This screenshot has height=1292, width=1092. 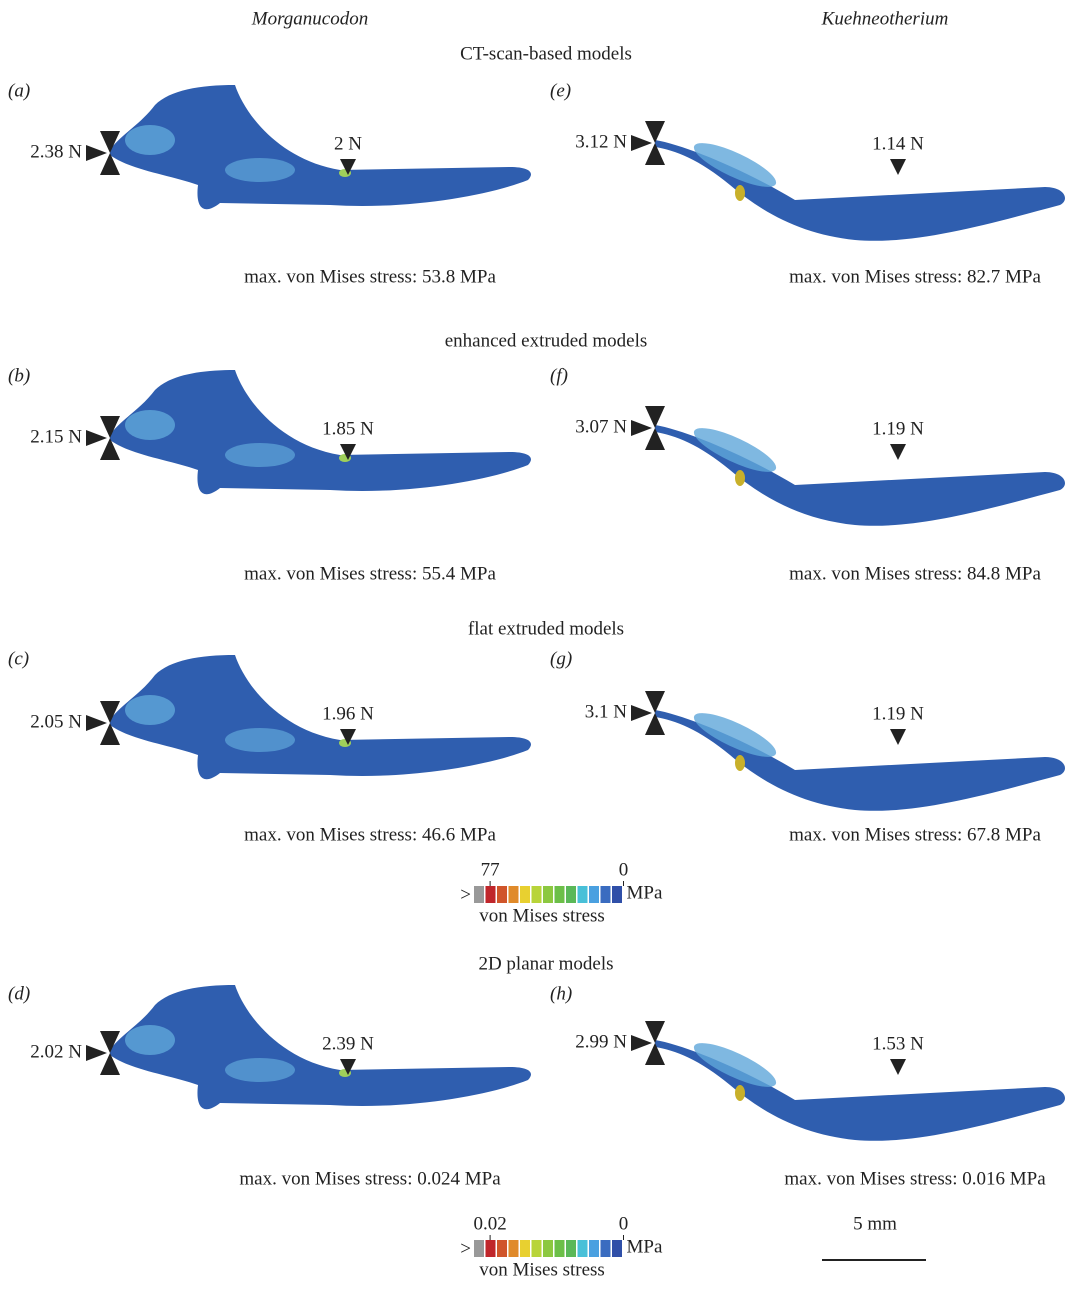 I want to click on section-title: CT-scan-based models, so click(x=546, y=53).